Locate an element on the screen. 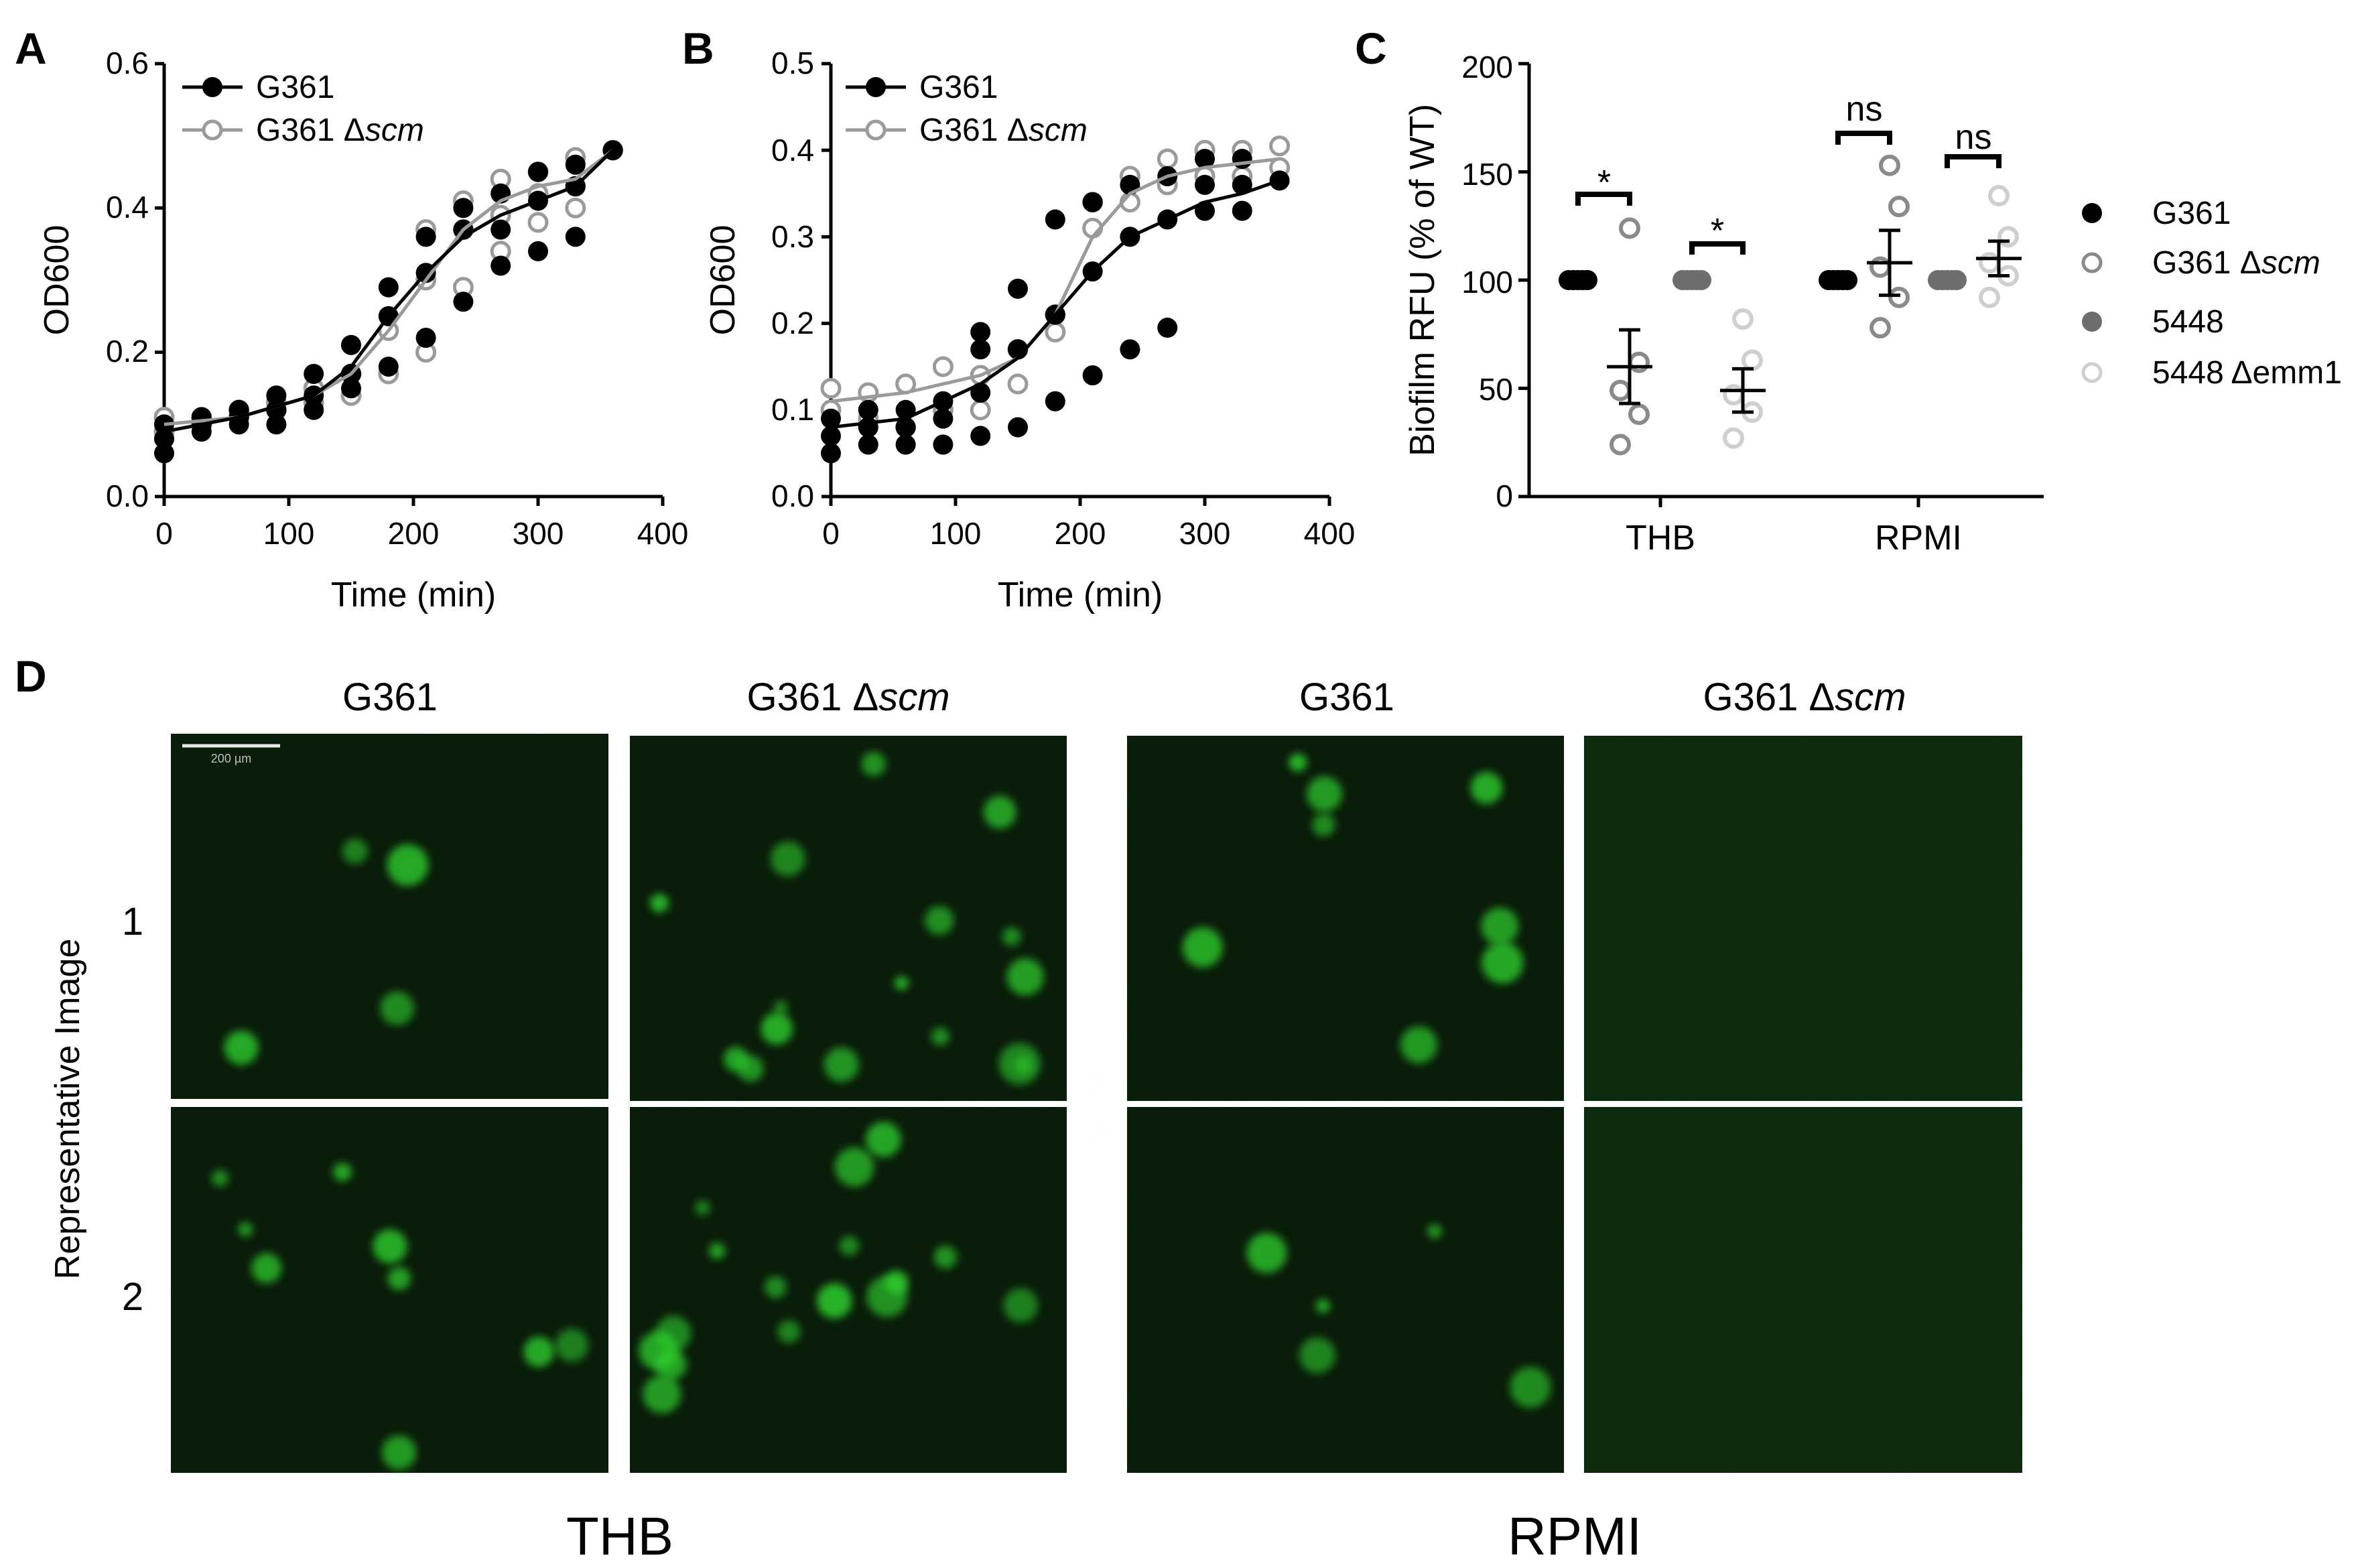 Image resolution: width=2362 pixels, height=1568 pixels. significance-label: ns is located at coordinates (1974, 137).